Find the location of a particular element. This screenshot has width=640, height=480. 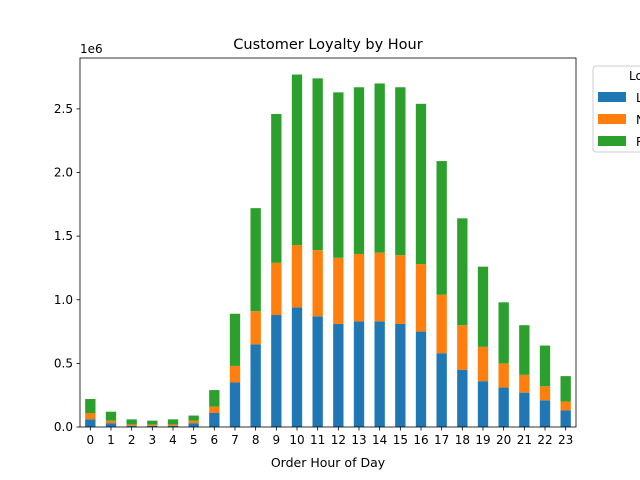

x-tick-label: 14 is located at coordinates (379, 440).